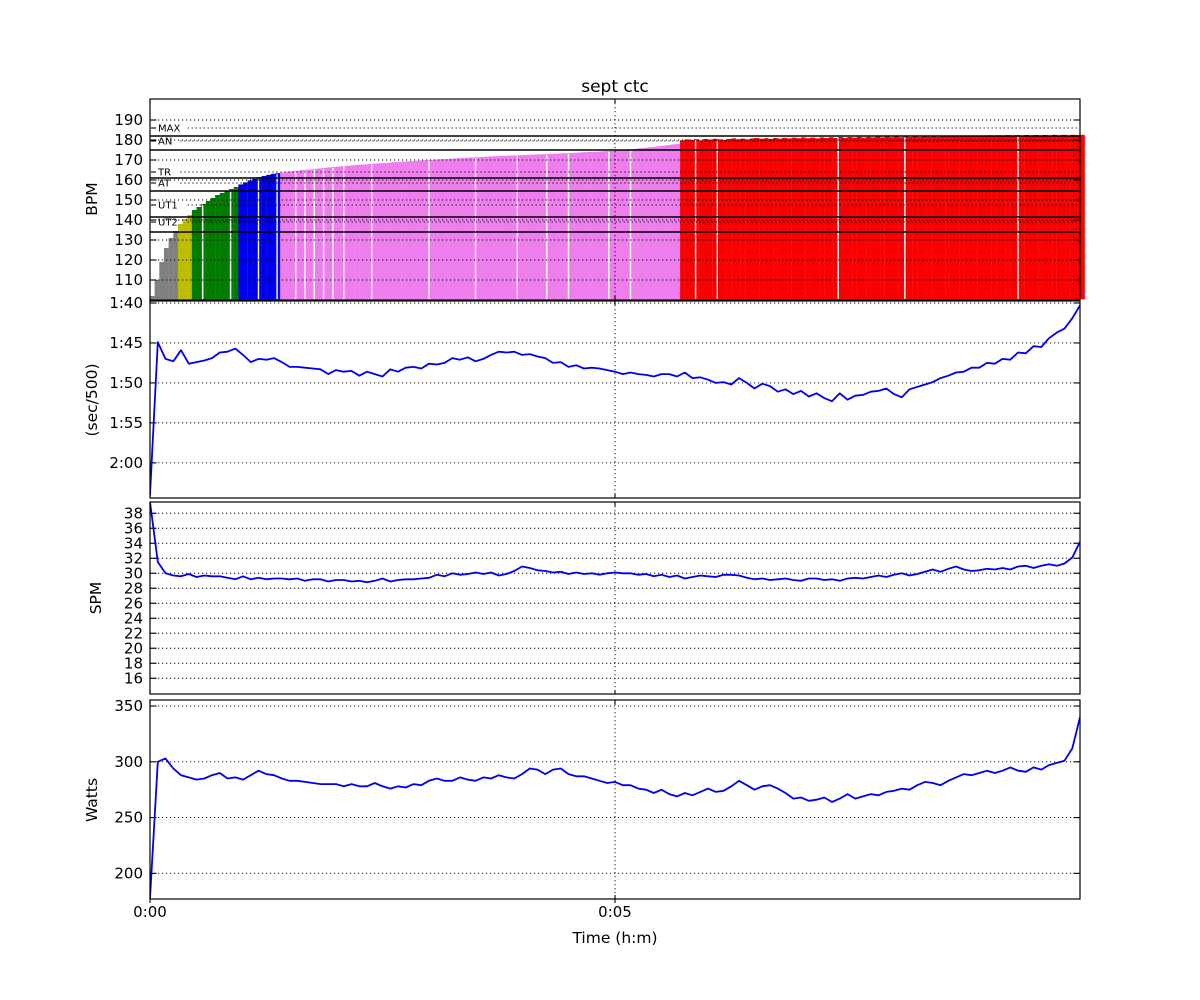 Image resolution: width=1200 pixels, height=1000 pixels. I want to click on y-tick-label: 150, so click(128, 200).